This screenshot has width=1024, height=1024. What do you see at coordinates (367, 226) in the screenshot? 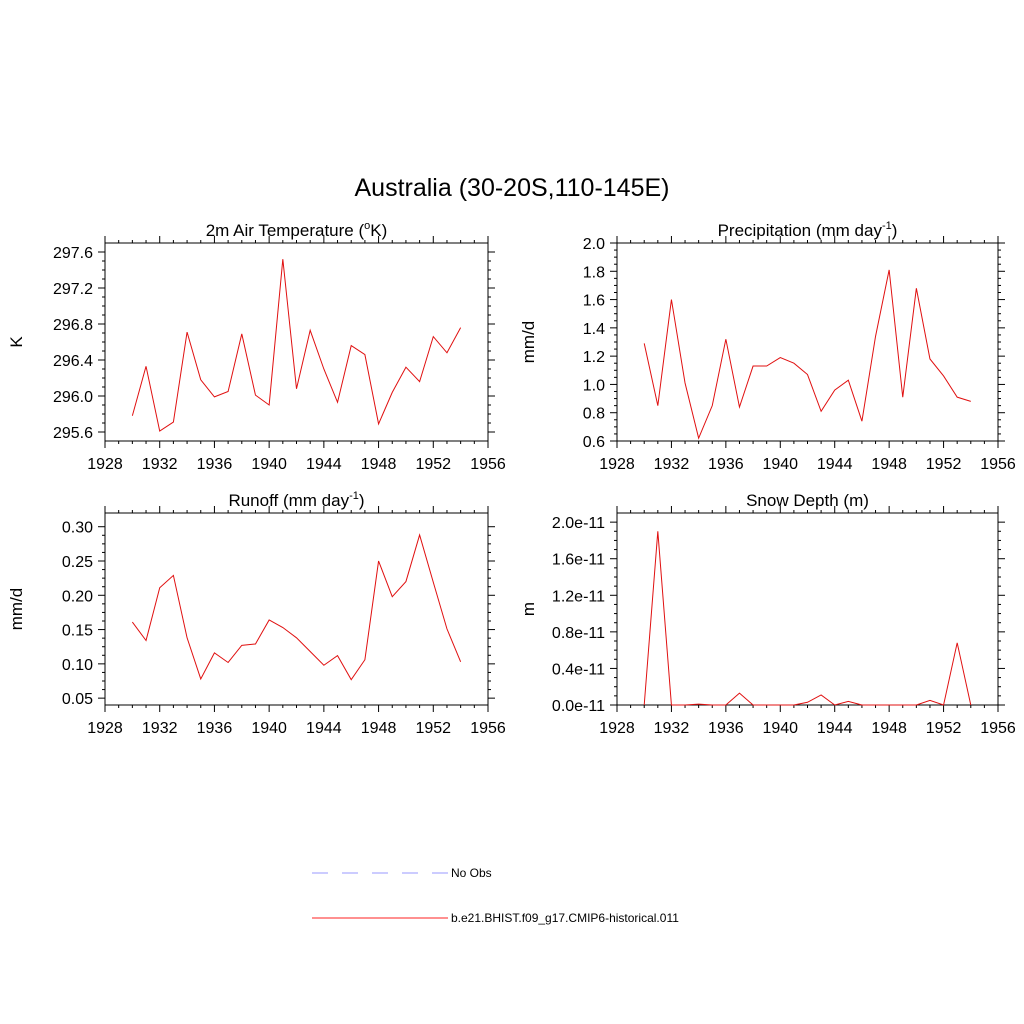
I see `panel-title-superscript: o` at bounding box center [367, 226].